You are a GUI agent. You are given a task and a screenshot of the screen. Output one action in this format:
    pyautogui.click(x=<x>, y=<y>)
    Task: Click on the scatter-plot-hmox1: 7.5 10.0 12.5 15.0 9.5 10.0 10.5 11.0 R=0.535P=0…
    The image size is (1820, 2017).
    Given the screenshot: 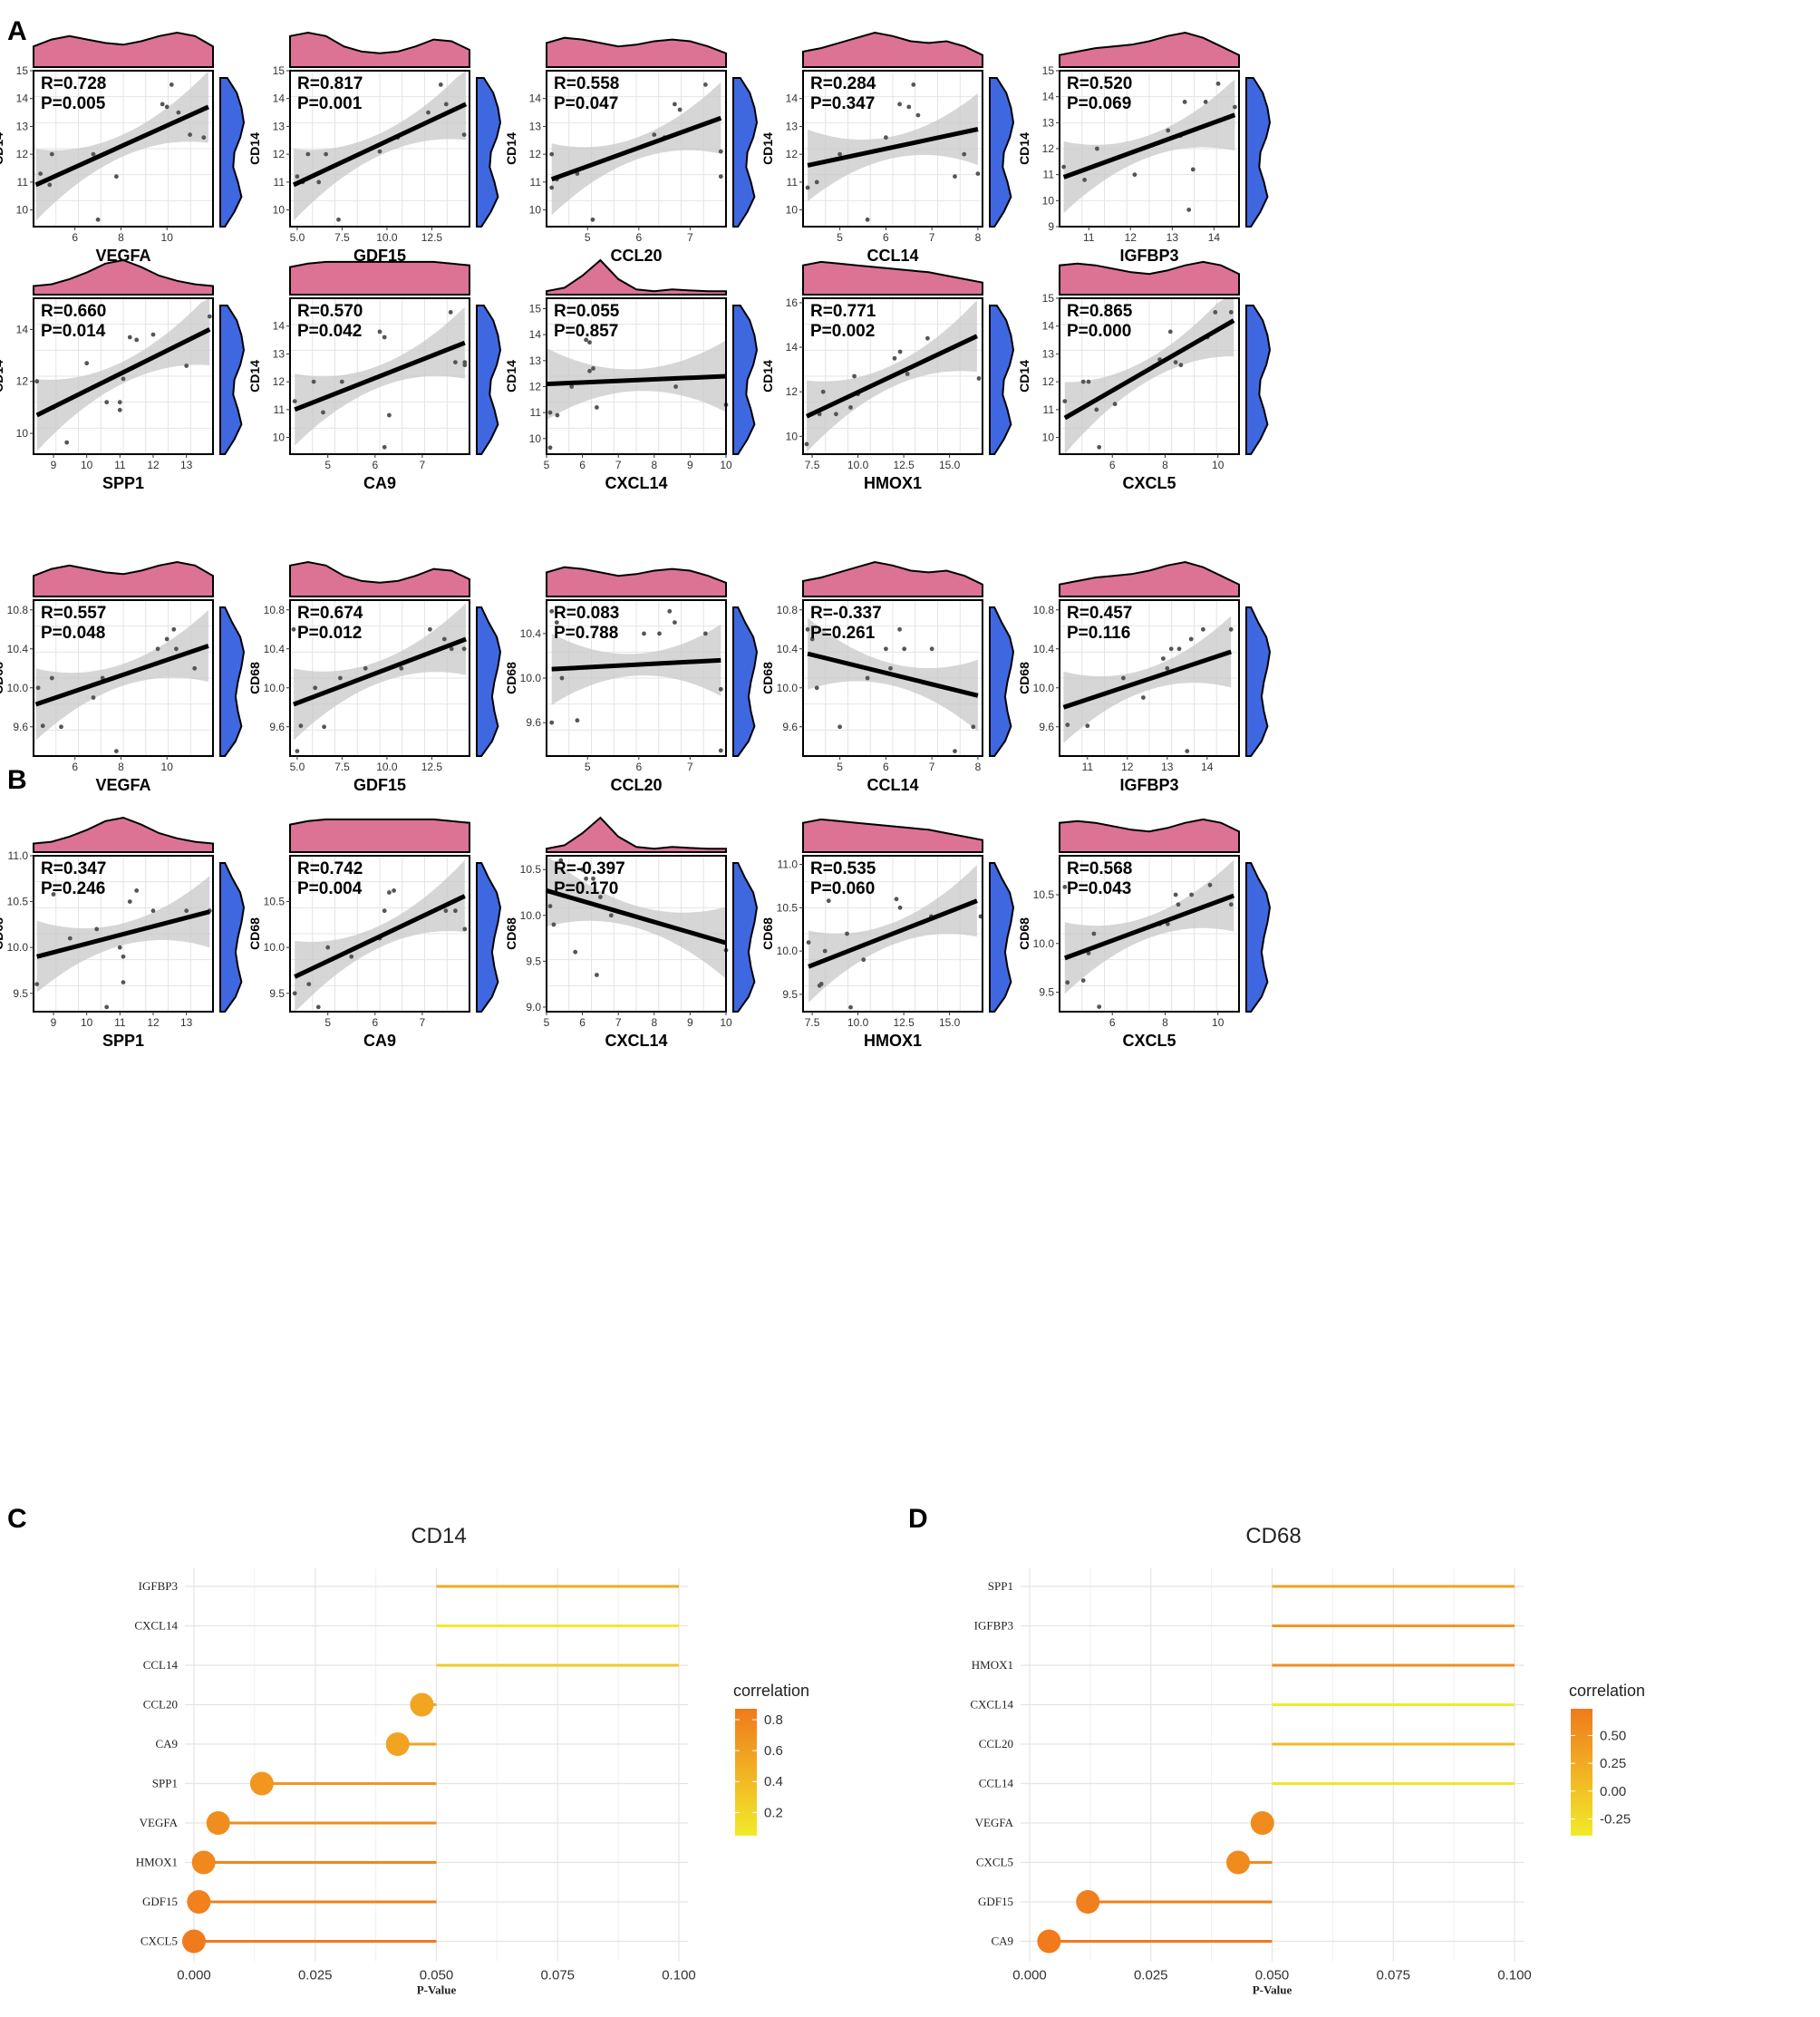 What is the action you would take?
    pyautogui.click(x=887, y=934)
    